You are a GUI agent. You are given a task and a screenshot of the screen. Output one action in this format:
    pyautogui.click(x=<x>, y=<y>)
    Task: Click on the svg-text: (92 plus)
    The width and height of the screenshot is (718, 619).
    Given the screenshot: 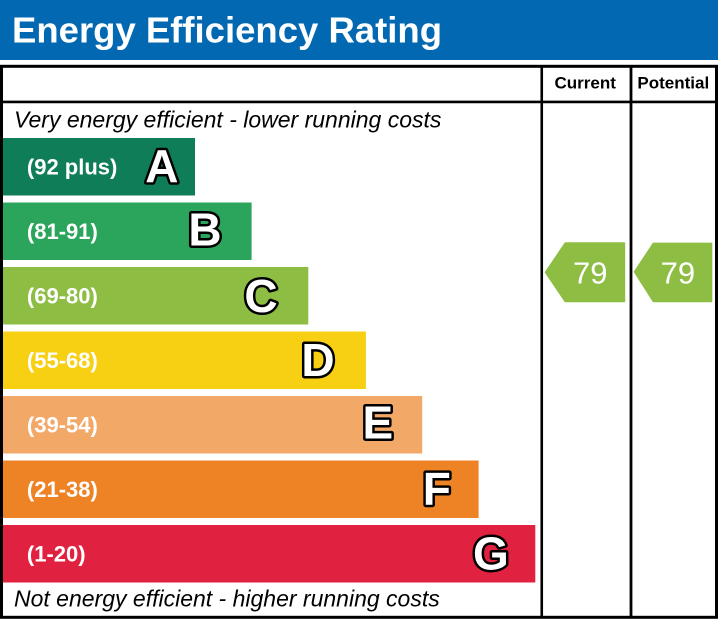 What is the action you would take?
    pyautogui.click(x=72, y=167)
    